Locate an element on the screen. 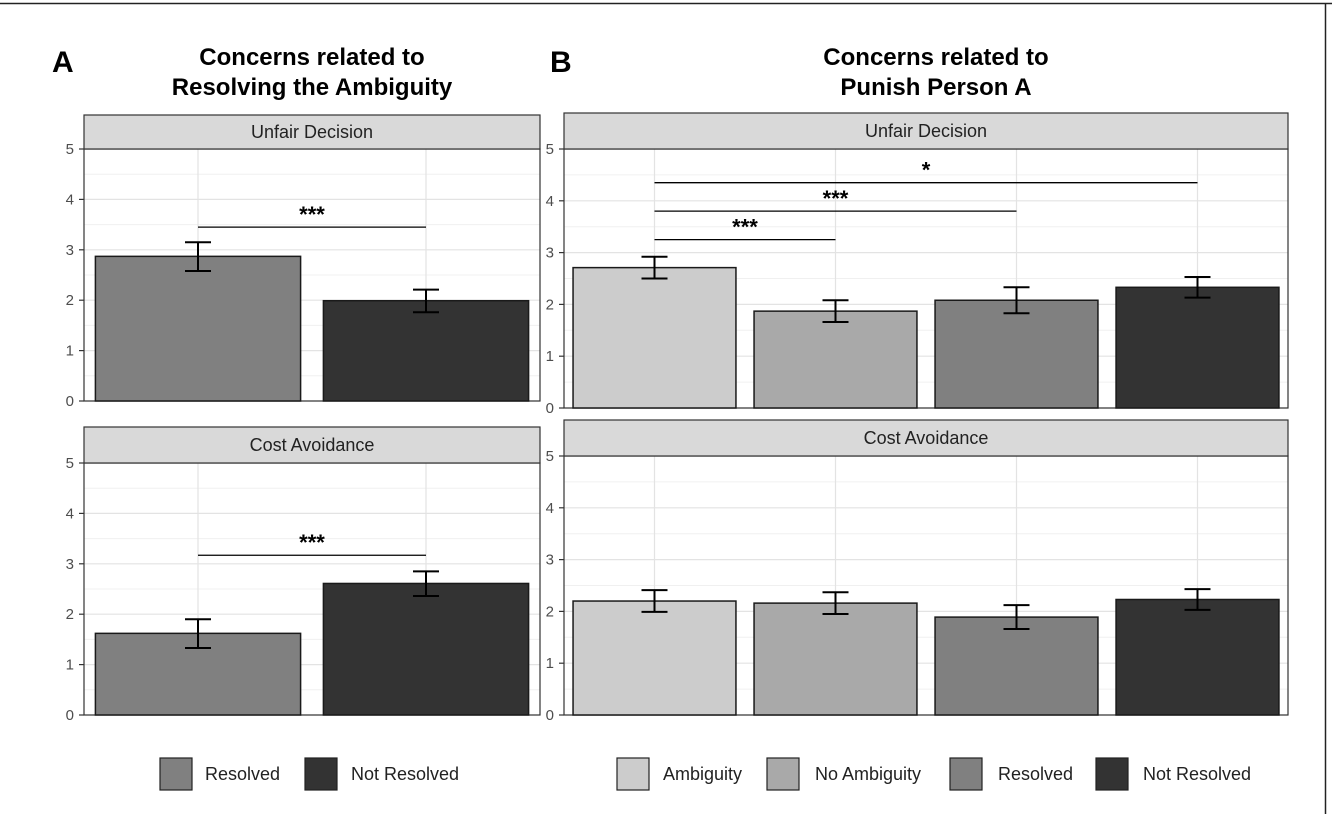 The height and width of the screenshot is (814, 1332). legend-a: Resolved Not Resolved is located at coordinates (309, 774).